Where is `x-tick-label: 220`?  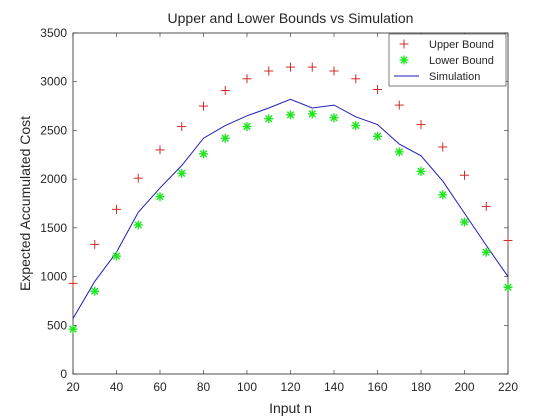
x-tick-label: 220 is located at coordinates (508, 387).